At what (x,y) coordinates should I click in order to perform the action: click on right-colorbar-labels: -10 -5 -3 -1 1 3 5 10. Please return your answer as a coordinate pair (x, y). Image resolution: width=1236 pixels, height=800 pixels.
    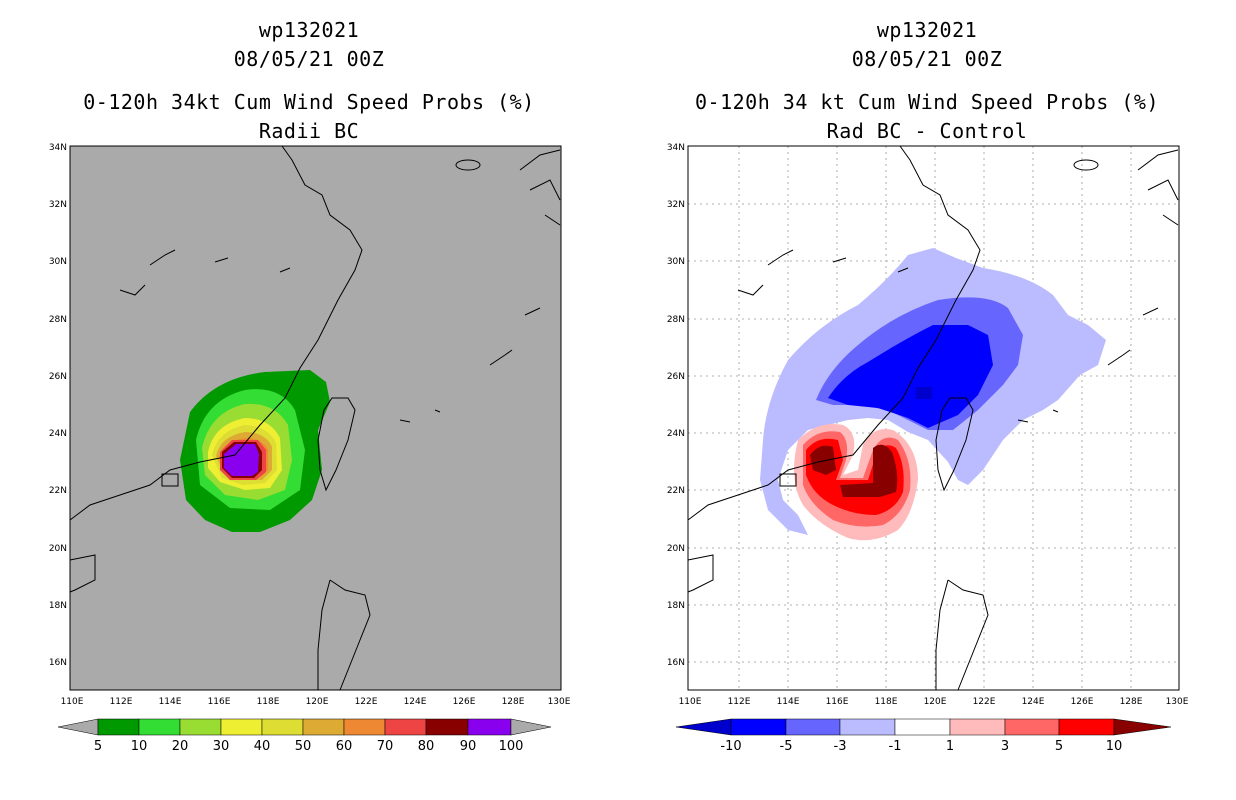
    Looking at the image, I should click on (921, 746).